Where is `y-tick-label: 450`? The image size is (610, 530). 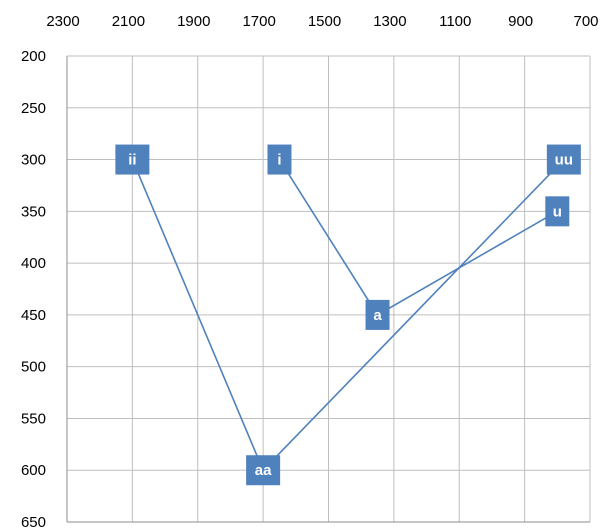 y-tick-label: 450 is located at coordinates (33, 315).